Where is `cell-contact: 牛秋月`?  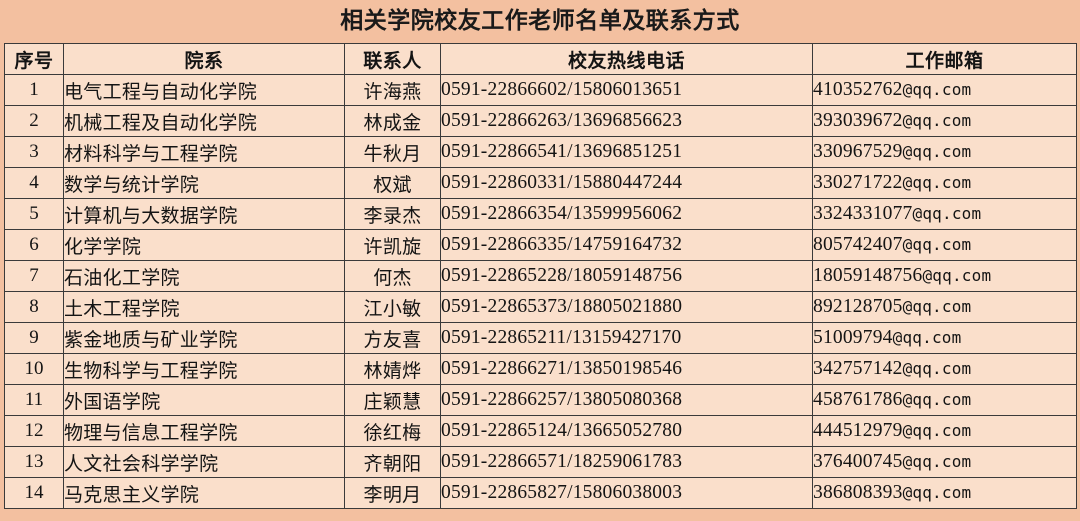
cell-contact: 牛秋月 is located at coordinates (392, 152).